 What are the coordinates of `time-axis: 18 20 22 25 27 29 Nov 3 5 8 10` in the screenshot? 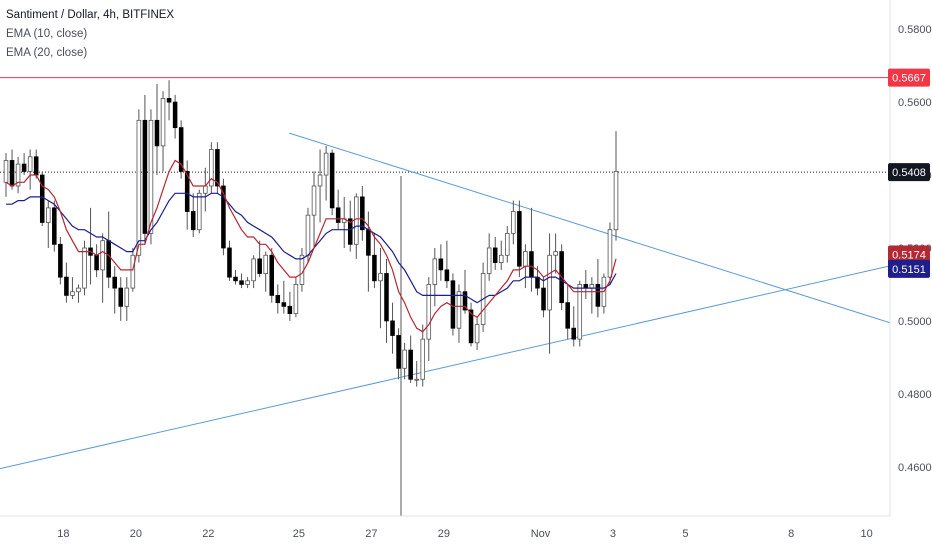 It's located at (445, 527).